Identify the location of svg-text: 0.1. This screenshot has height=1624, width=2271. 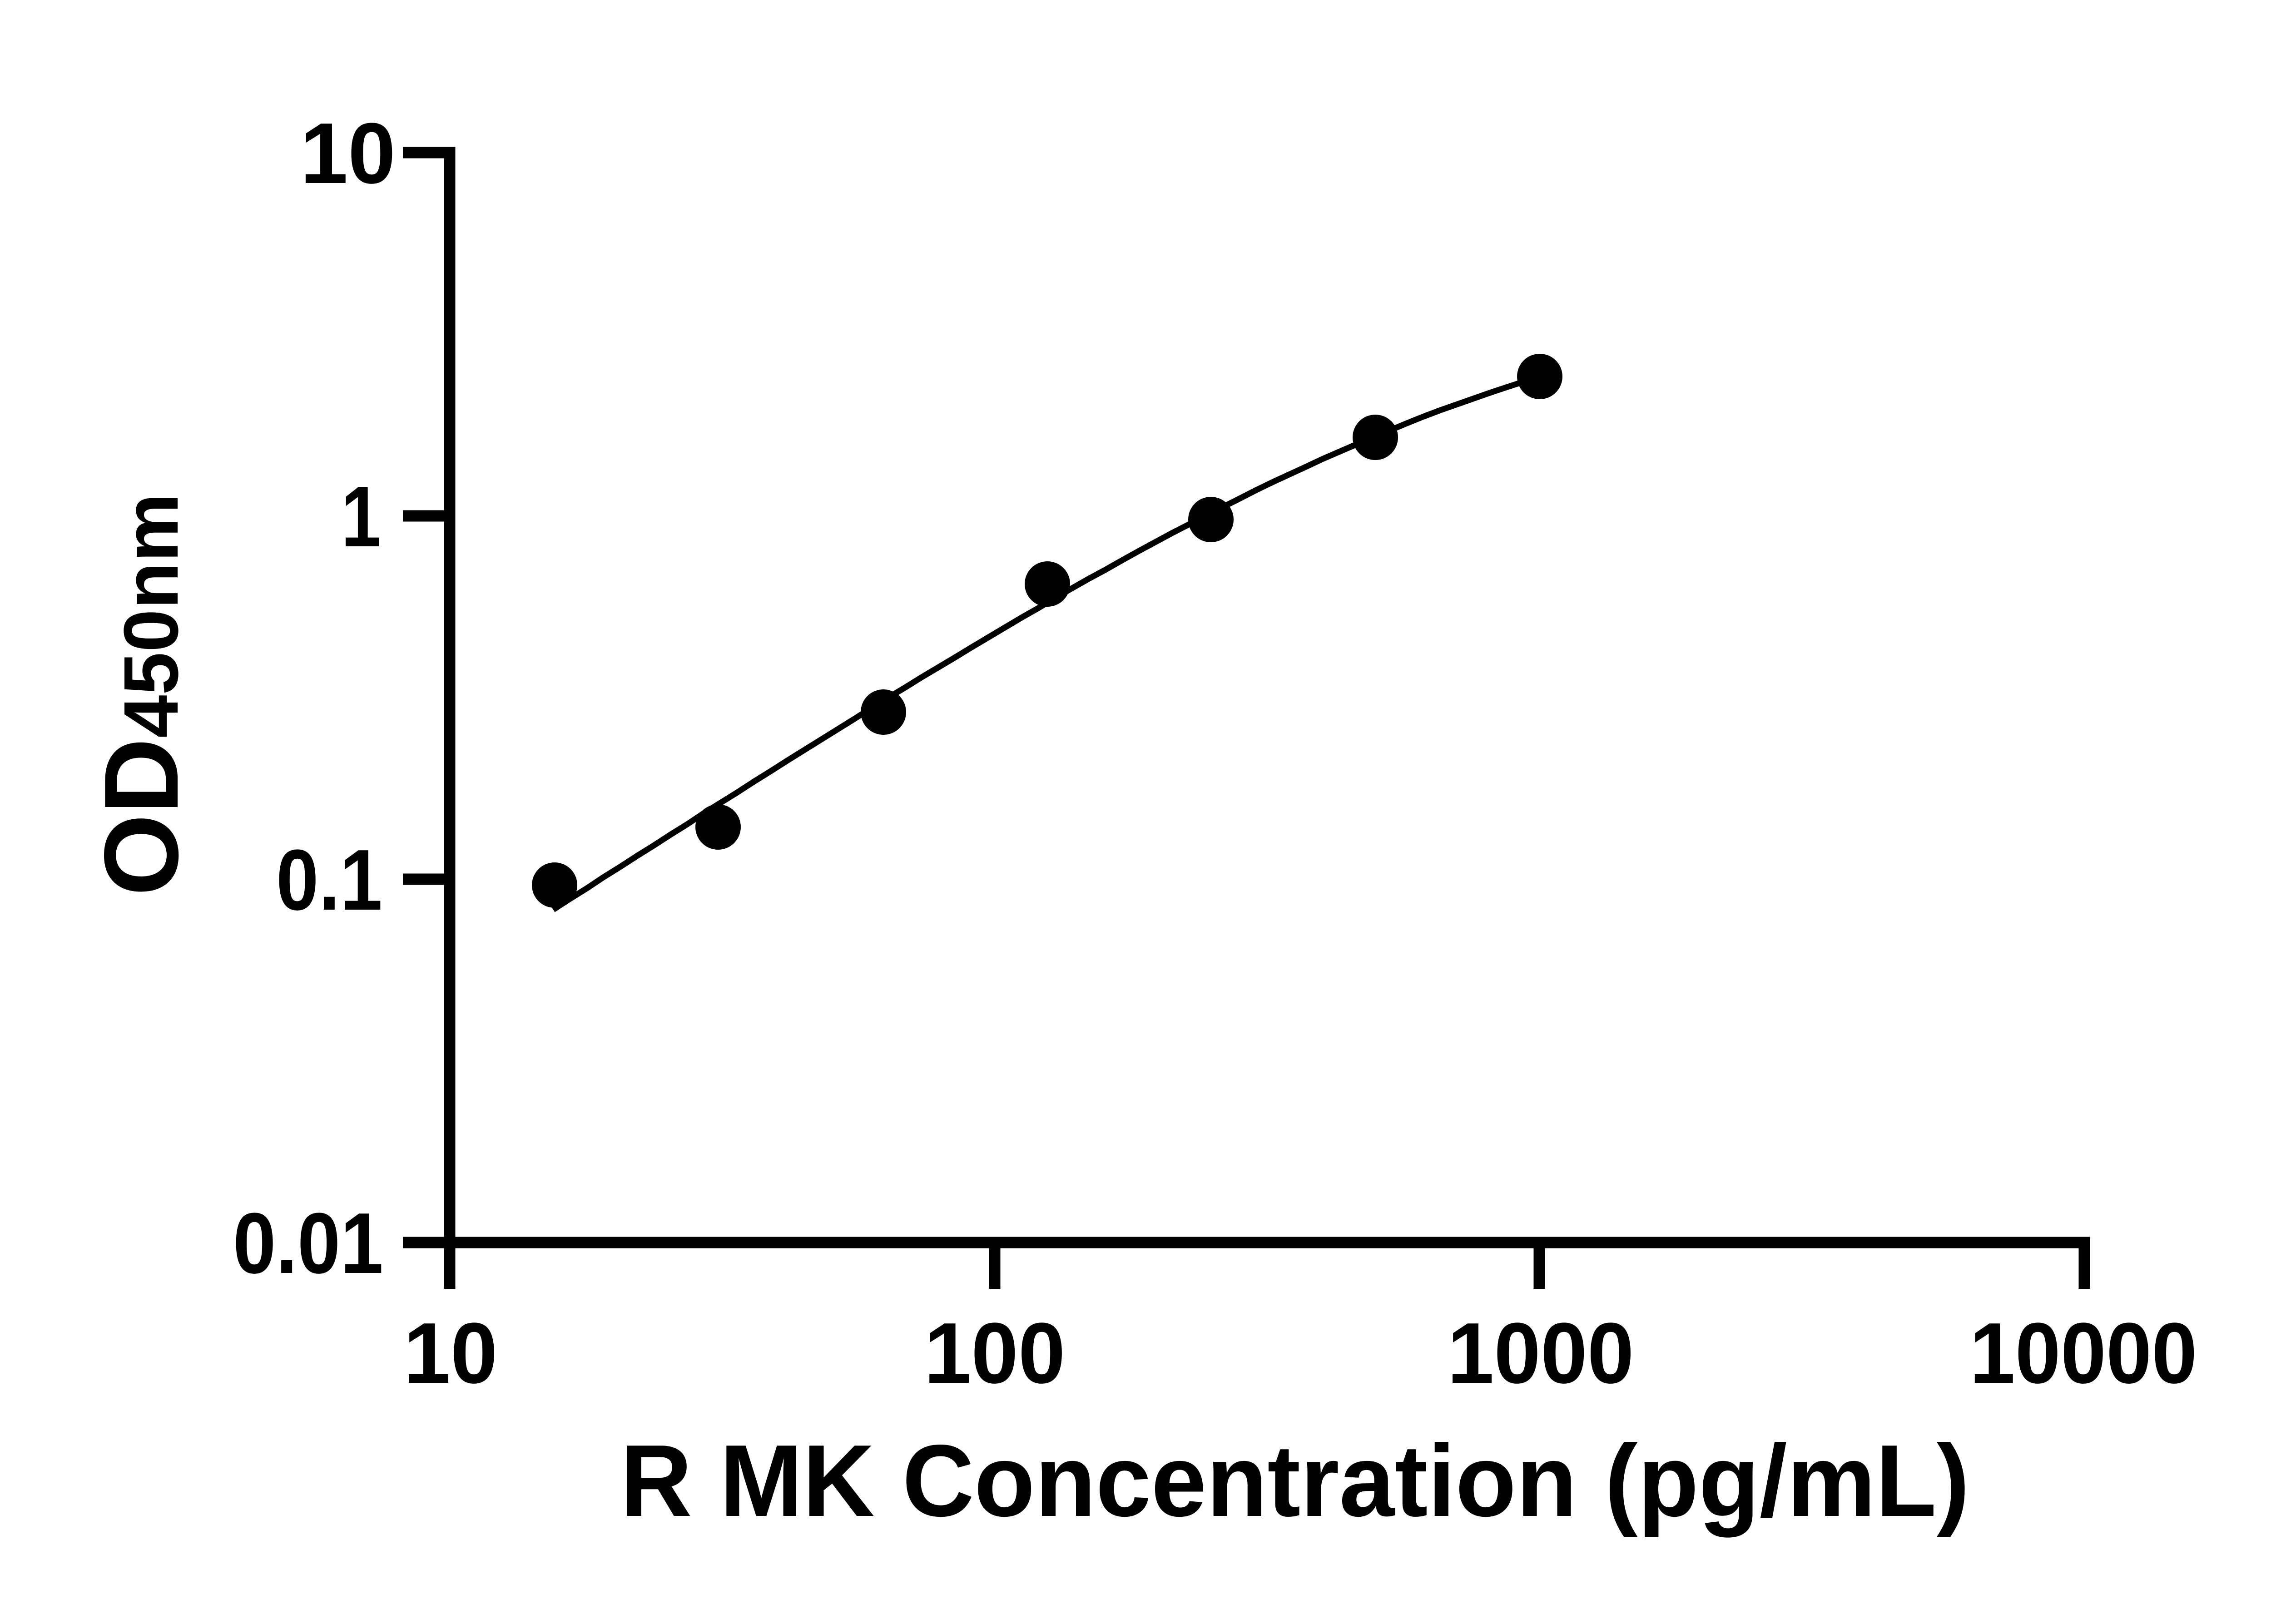
(329, 880).